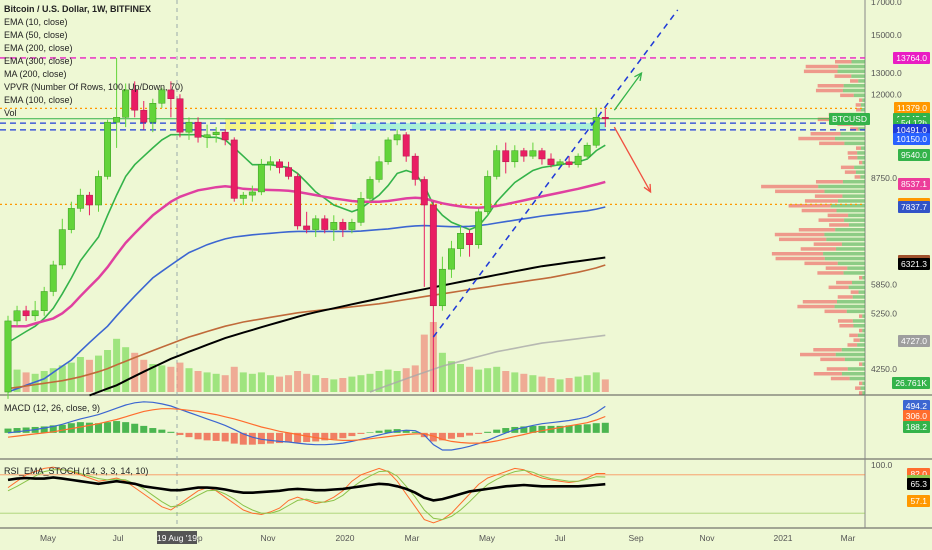 The width and height of the screenshot is (932, 550). What do you see at coordinates (306, 426) in the screenshot?
I see `macd-line` at bounding box center [306, 426].